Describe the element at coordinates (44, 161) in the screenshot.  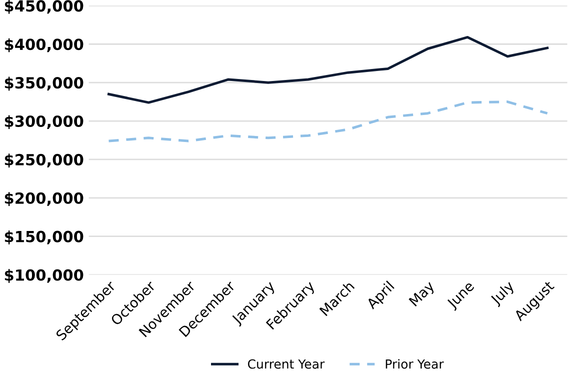
I see `y-tick-label: $250,000` at that location.